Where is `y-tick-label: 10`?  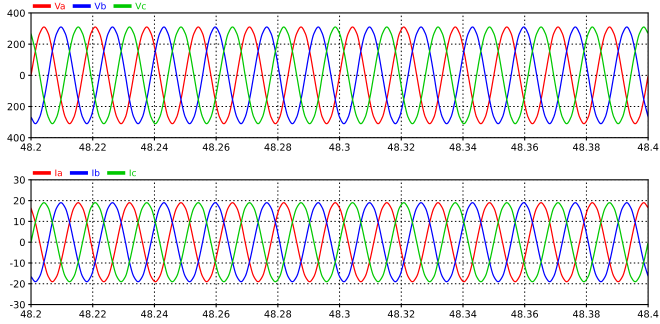 y-tick-label: 10 is located at coordinates (19, 222).